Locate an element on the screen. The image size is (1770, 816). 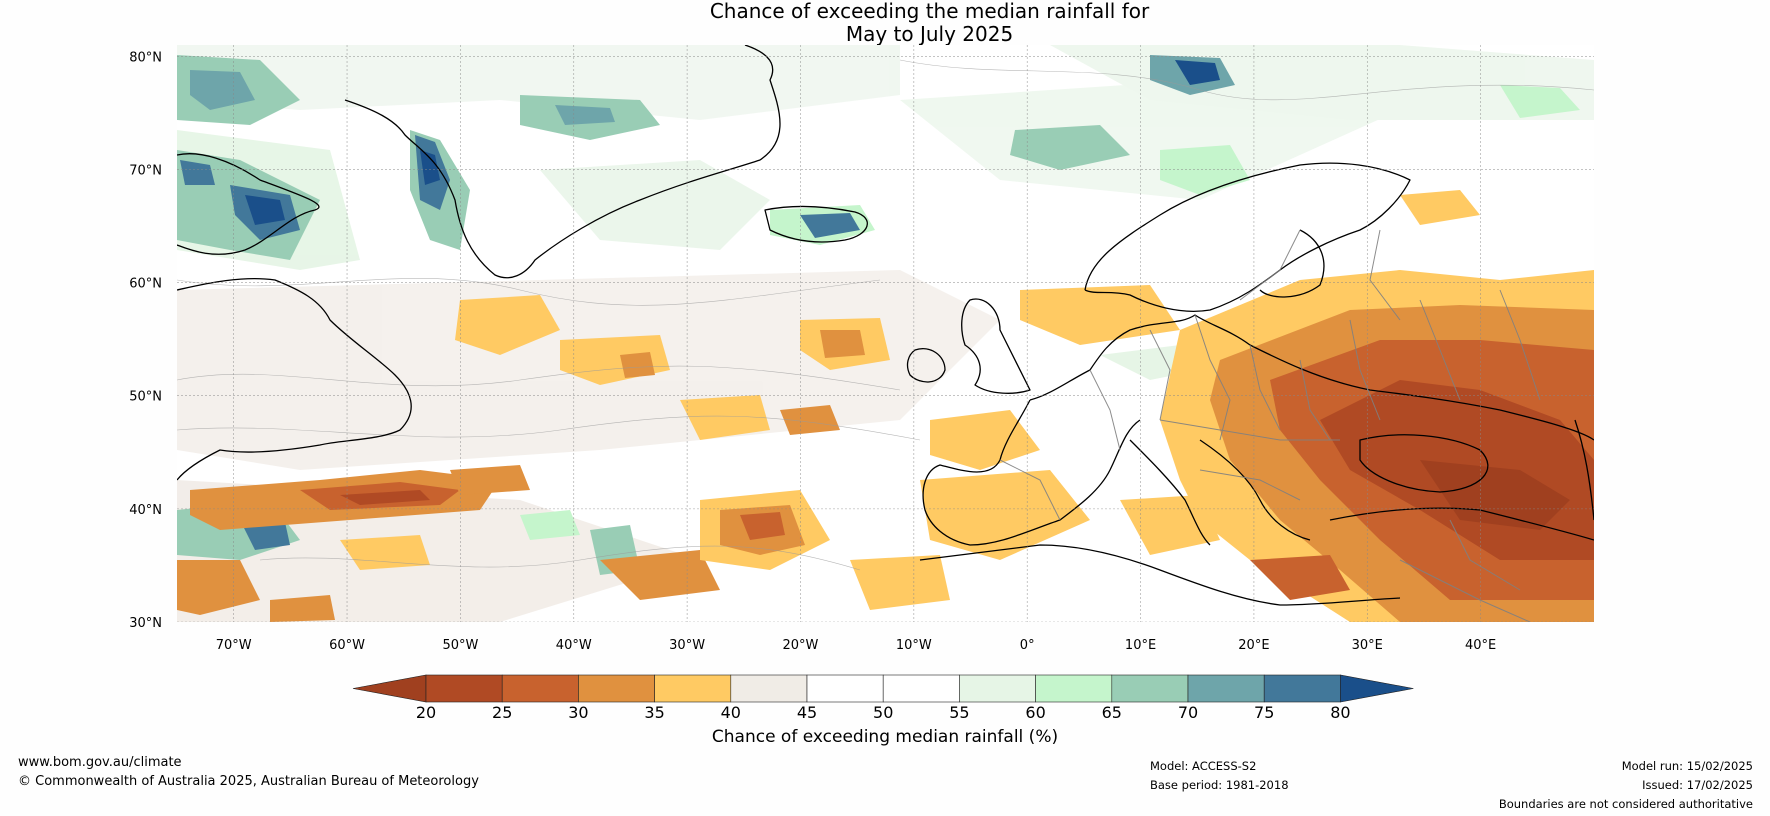
longitude-label: 20°E is located at coordinates (1253, 645).